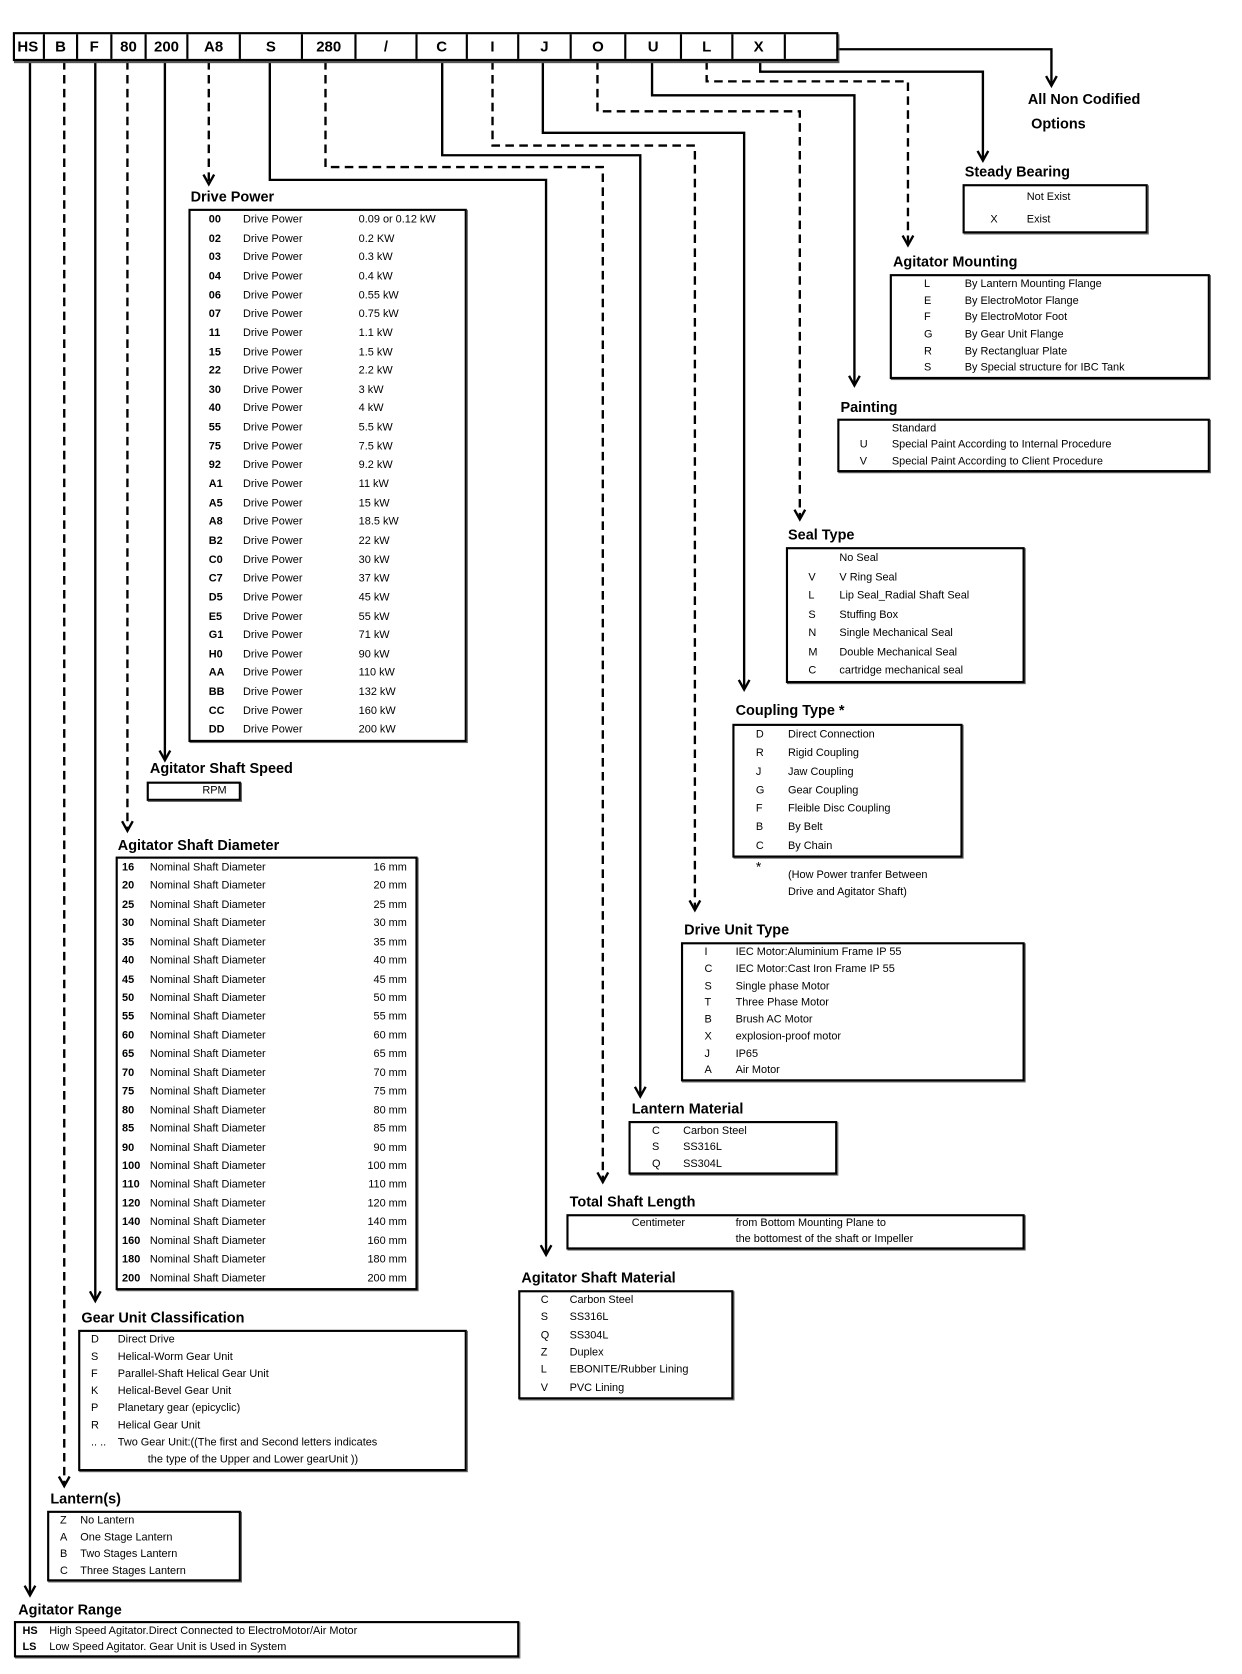  Describe the element at coordinates (733, 1131) in the screenshot. I see `lantern-material-row: C Carbon Steel` at that location.